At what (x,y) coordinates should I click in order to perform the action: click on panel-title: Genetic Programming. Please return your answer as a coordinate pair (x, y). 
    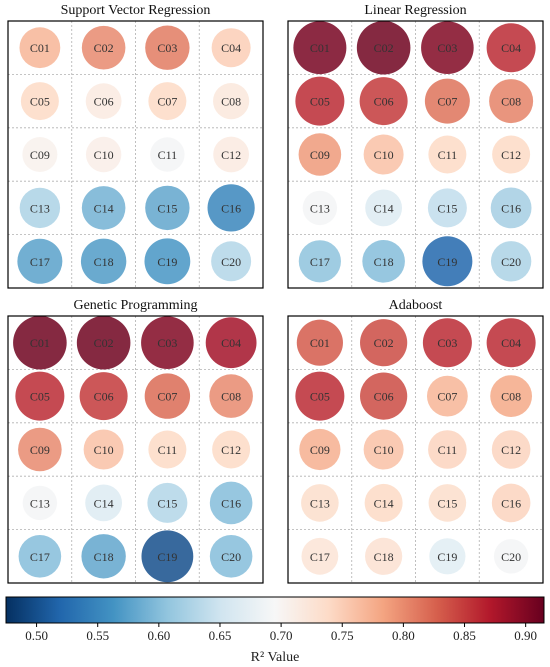
    Looking at the image, I should click on (135, 305).